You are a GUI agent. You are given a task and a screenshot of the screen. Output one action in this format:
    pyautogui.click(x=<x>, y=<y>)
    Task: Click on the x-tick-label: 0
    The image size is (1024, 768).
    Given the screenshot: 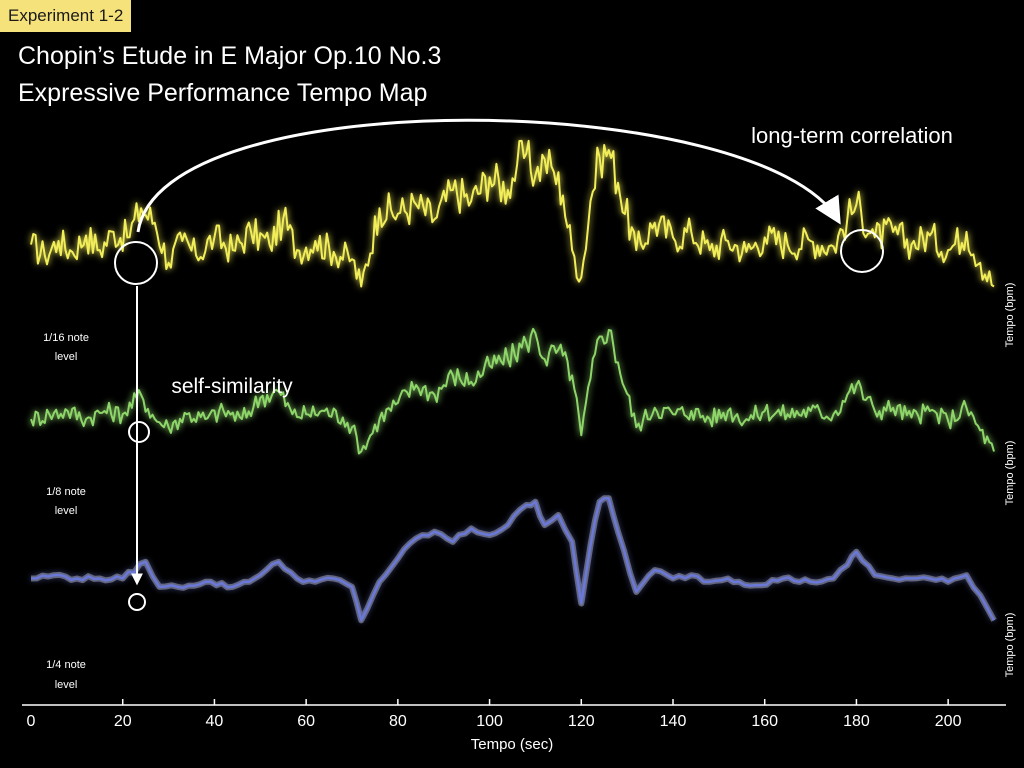 What is the action you would take?
    pyautogui.click(x=31, y=721)
    